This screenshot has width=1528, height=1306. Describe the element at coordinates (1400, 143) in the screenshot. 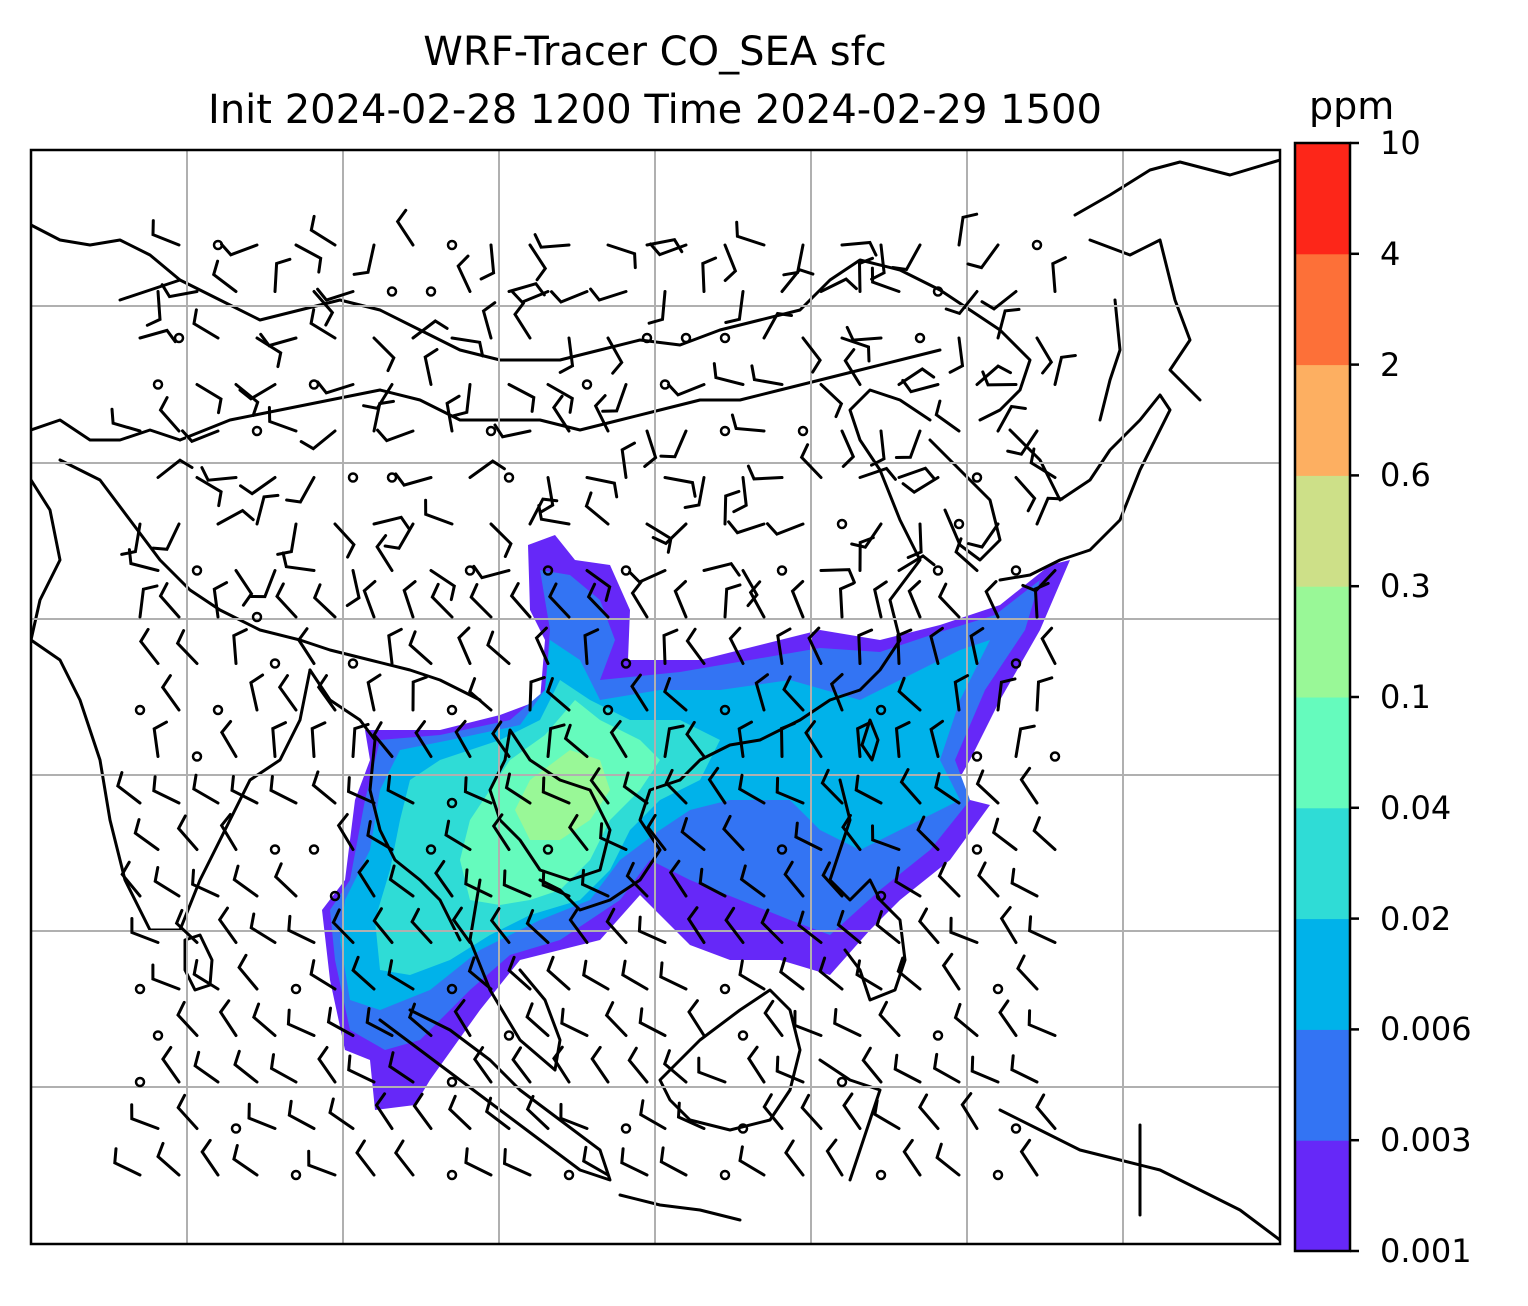

I see `colorbar-tick-label: 10` at that location.